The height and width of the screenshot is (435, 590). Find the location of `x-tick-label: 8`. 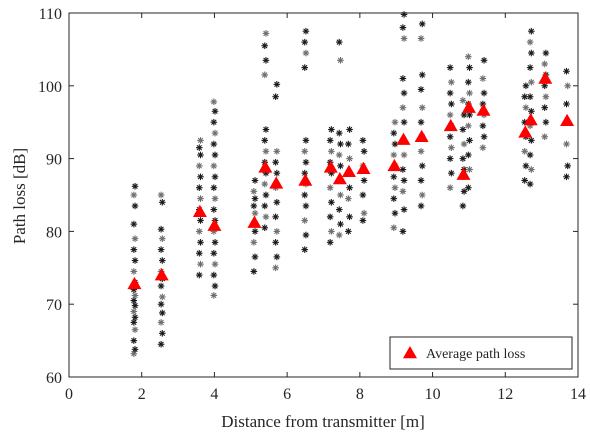

x-tick-label: 8 is located at coordinates (360, 394).